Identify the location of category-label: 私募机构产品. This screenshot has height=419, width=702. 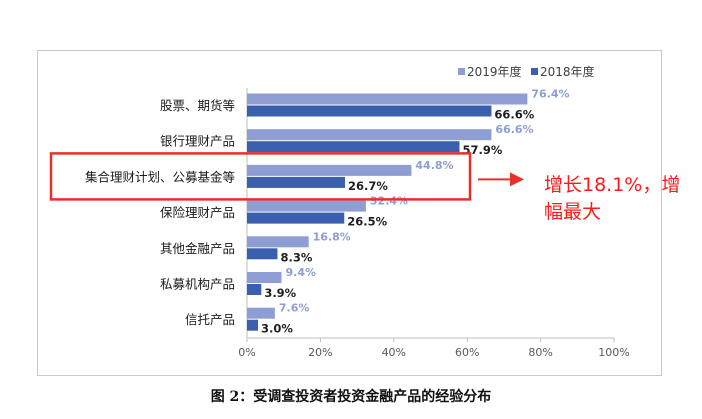
(197, 284).